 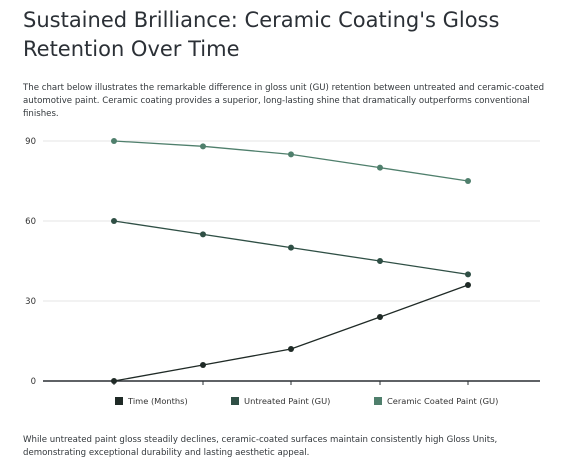 What do you see at coordinates (157, 401) in the screenshot?
I see `legend-label: Time (Months)` at bounding box center [157, 401].